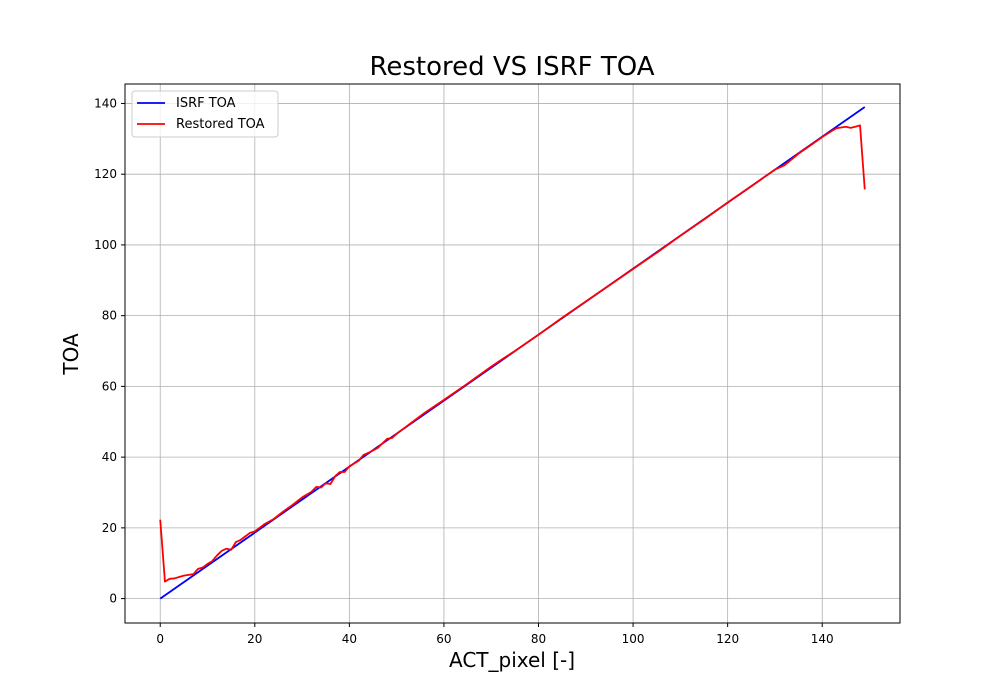  I want to click on legend: ISRF TOA Restored TOA, so click(205, 114).